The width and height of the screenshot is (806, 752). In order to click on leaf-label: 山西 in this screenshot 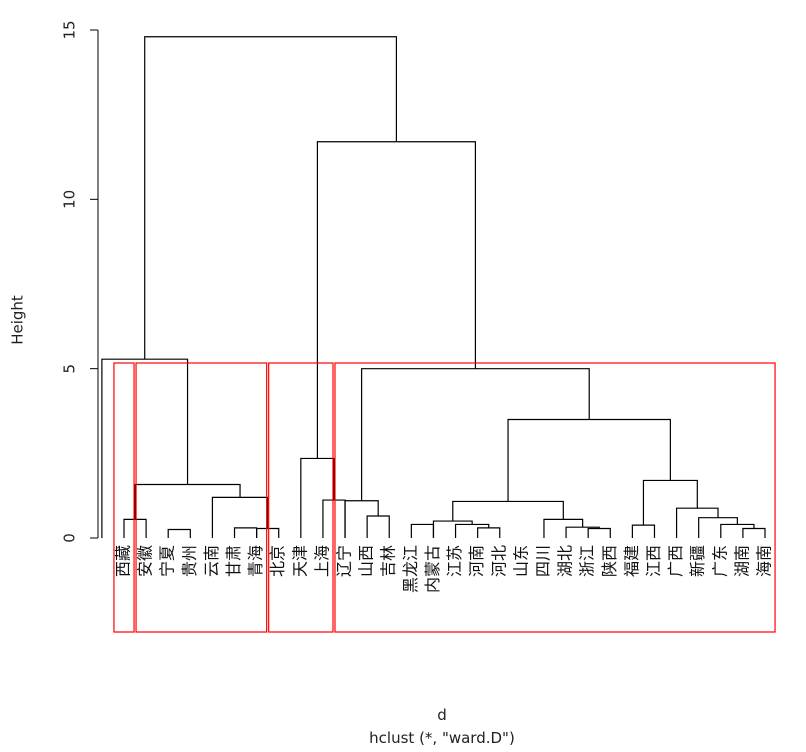, I will do `click(366, 561)`.